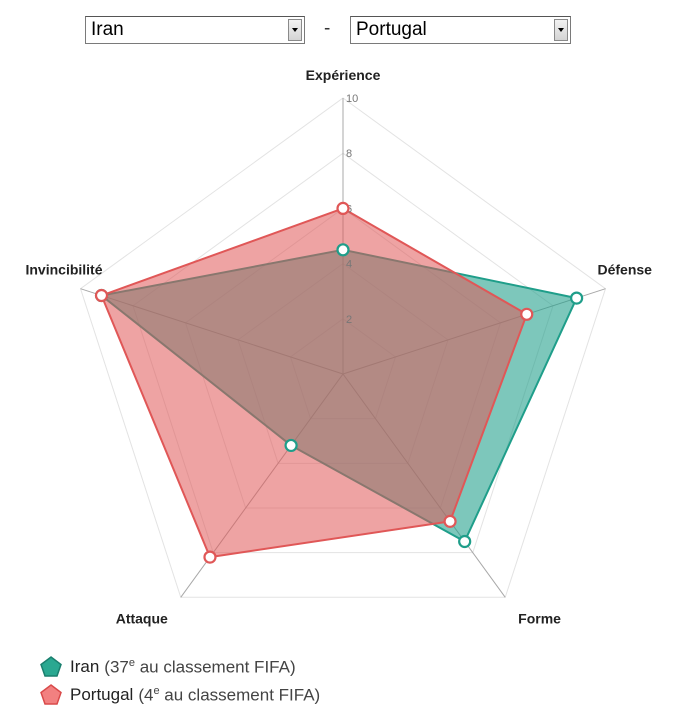  What do you see at coordinates (63, 270) in the screenshot?
I see `axis-label: Invincibilité` at bounding box center [63, 270].